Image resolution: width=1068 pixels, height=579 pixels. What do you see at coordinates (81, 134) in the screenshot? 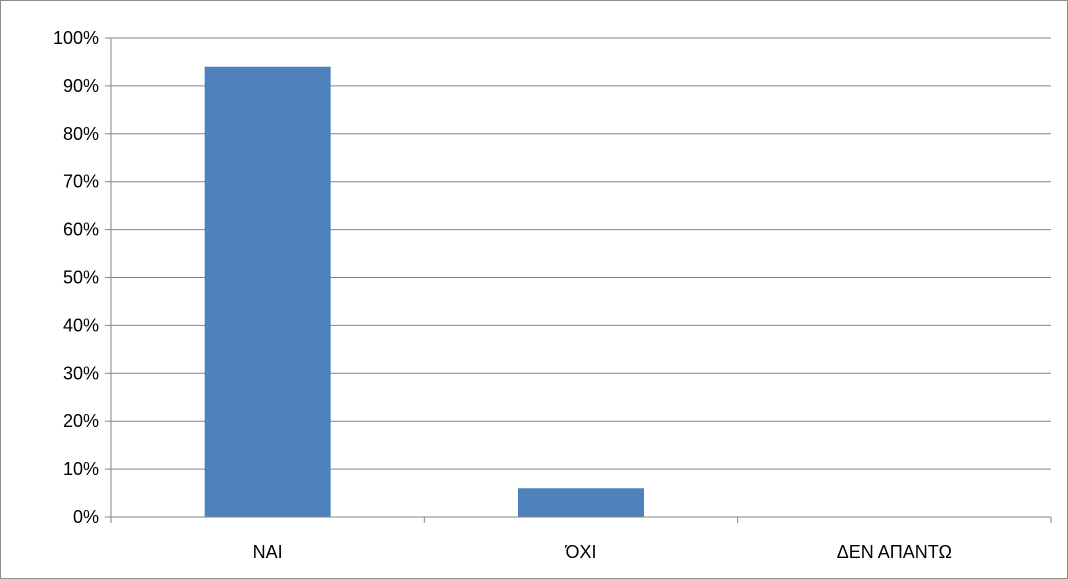
I see `y-tick-label: 80%` at bounding box center [81, 134].